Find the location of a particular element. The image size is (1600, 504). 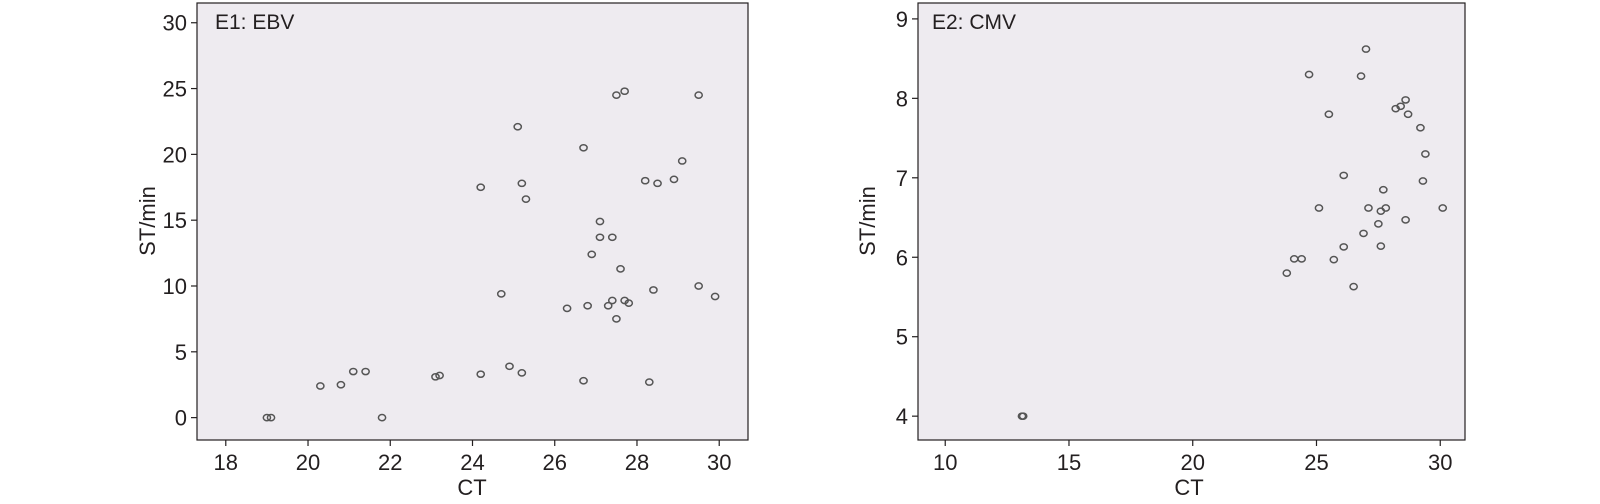

x-tick-label: 25 is located at coordinates (1316, 462).